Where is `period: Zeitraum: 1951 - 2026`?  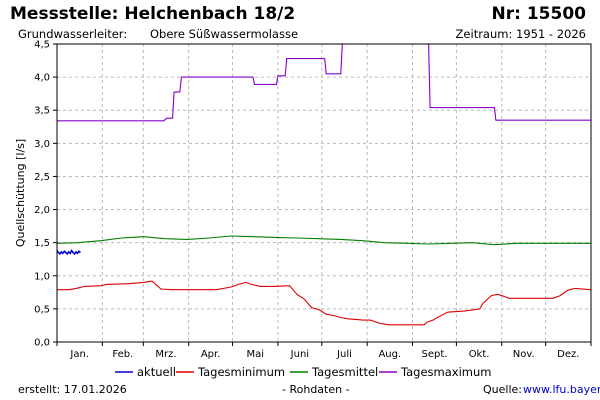 period: Zeitraum: 1951 - 2026 is located at coordinates (520, 34).